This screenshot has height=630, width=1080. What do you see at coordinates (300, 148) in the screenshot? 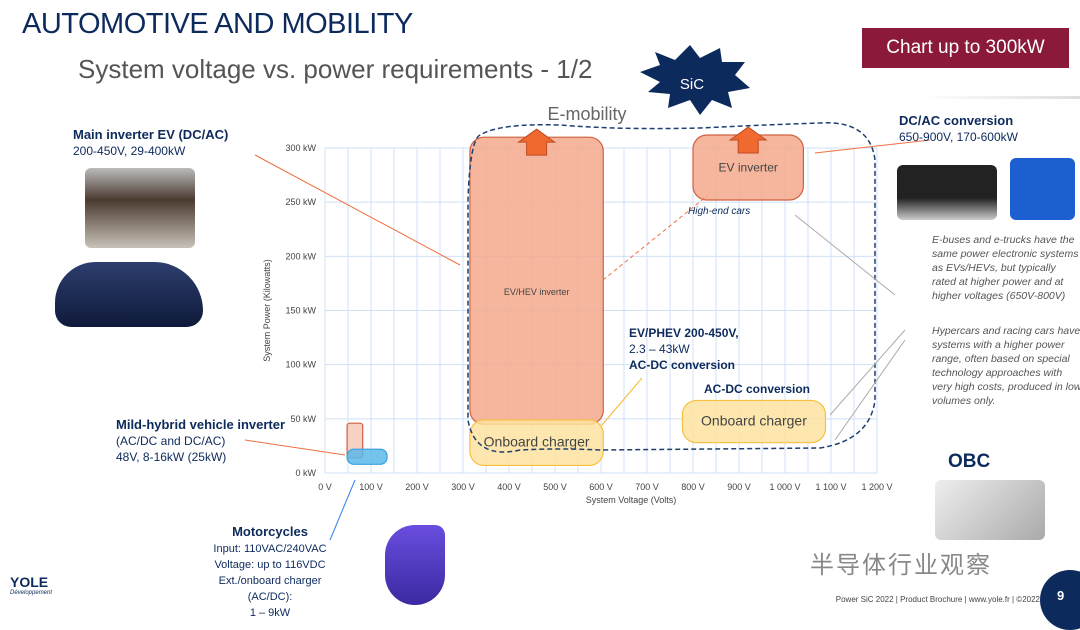
I see `y-tick-label: 300 kW` at bounding box center [300, 148].